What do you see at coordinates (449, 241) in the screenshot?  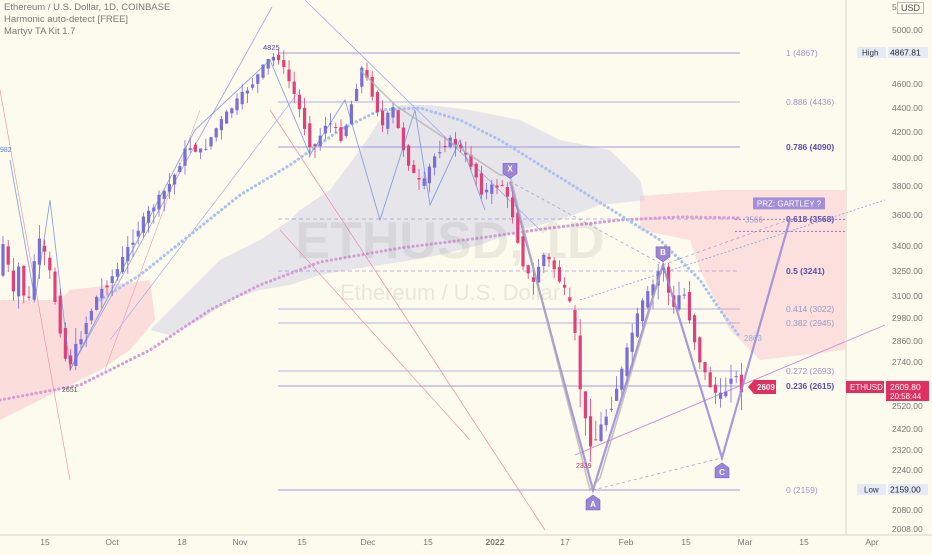 I see `watermark-symbol: ETHUSD, 1D` at bounding box center [449, 241].